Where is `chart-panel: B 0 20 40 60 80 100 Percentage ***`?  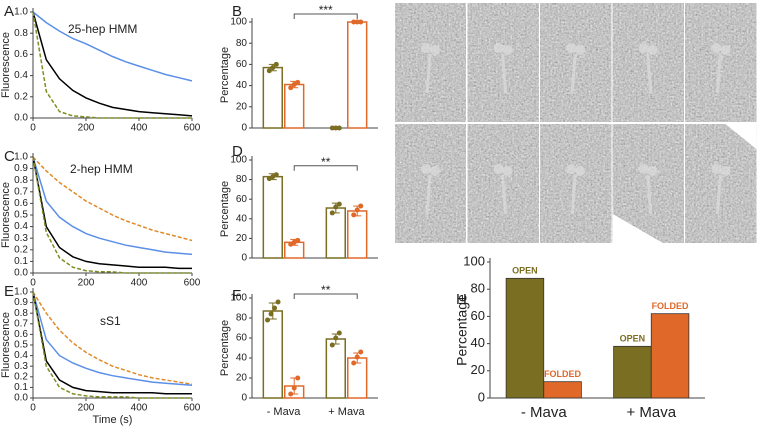
chart-panel: B 0 20 40 60 80 100 Percentage *** is located at coordinates (298, 68).